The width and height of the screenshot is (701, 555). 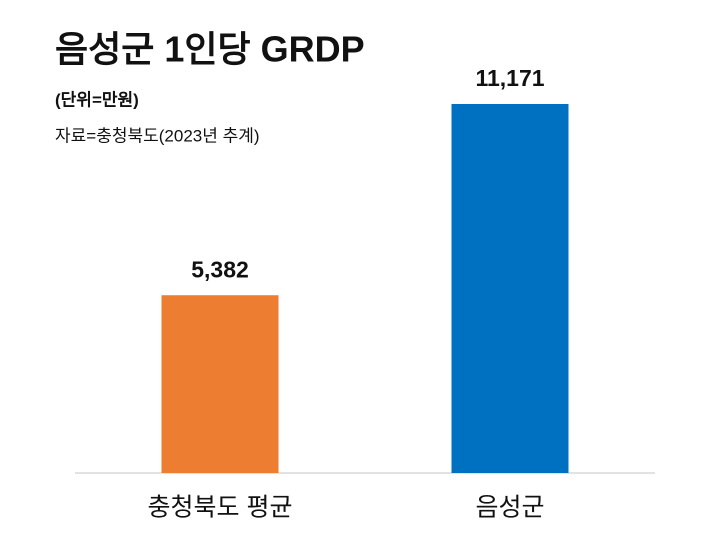 I want to click on chart-source: 자료=충청북도(2023년 추계), so click(x=157, y=135).